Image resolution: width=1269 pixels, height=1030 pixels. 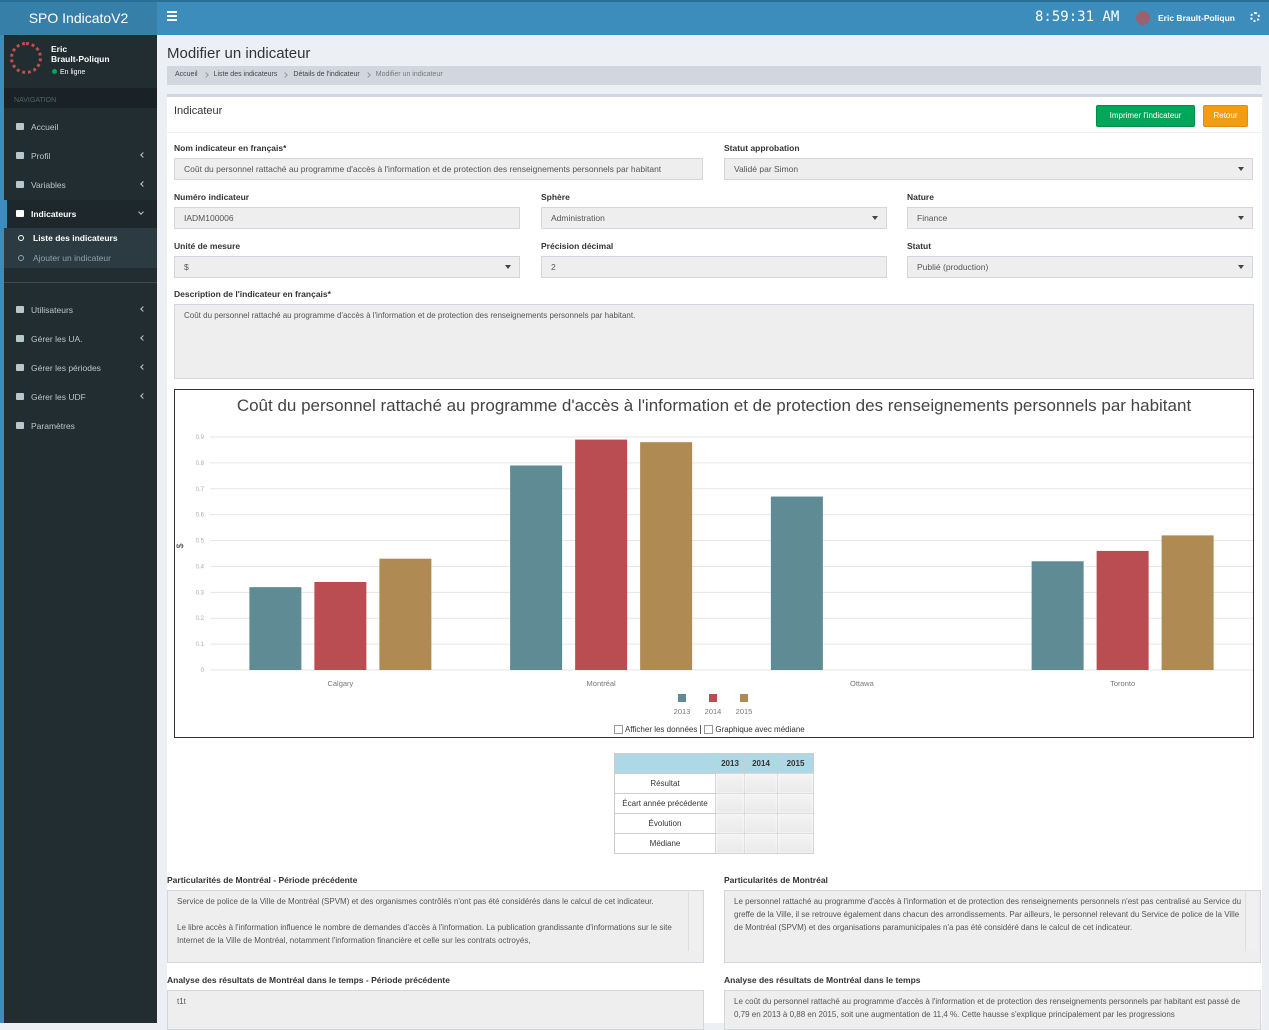 What do you see at coordinates (661, 729) in the screenshot?
I see `option-label: Afficher les données` at bounding box center [661, 729].